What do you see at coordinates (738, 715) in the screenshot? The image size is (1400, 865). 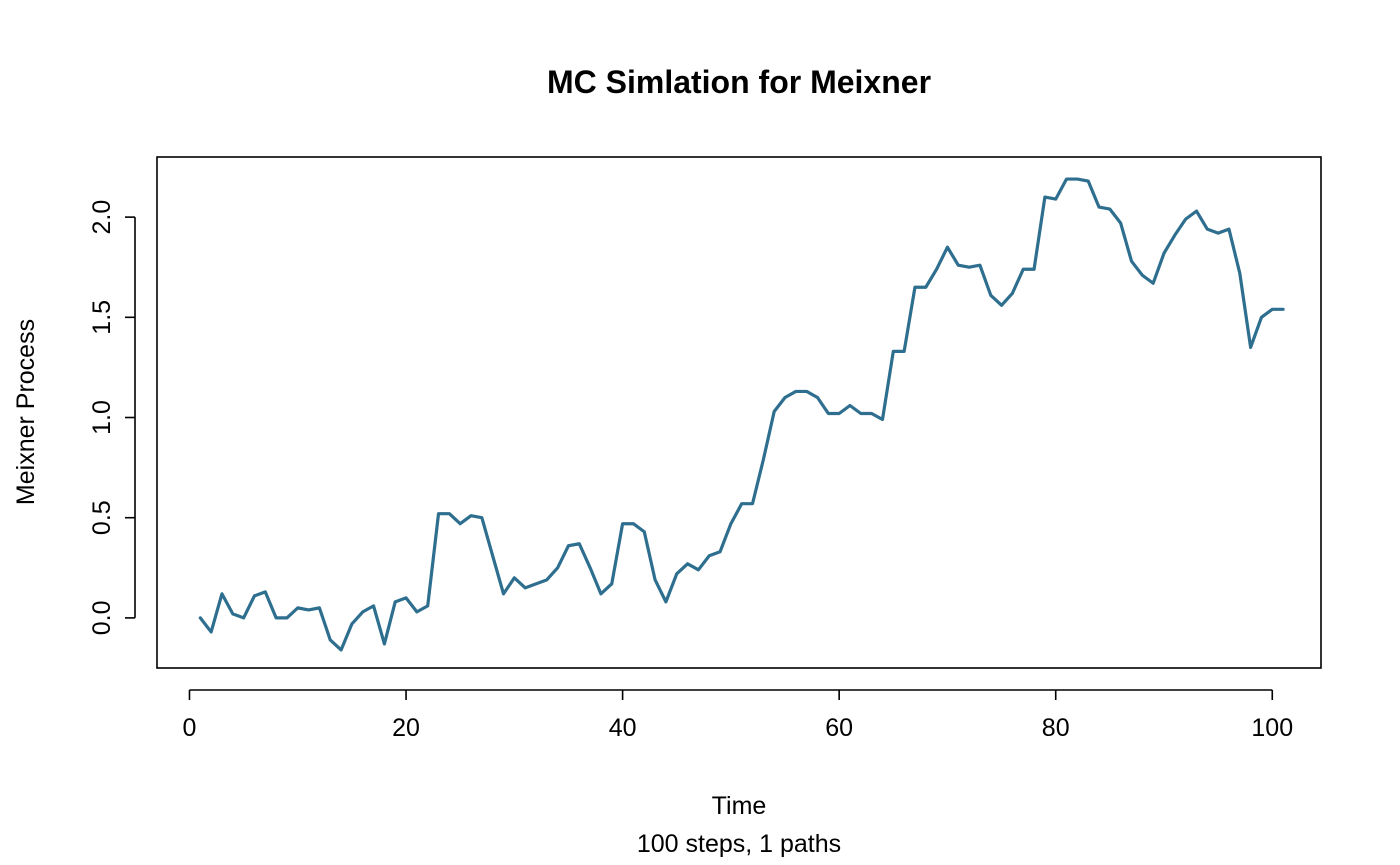 I see `x-axis: 0 20 40 60 80 100` at bounding box center [738, 715].